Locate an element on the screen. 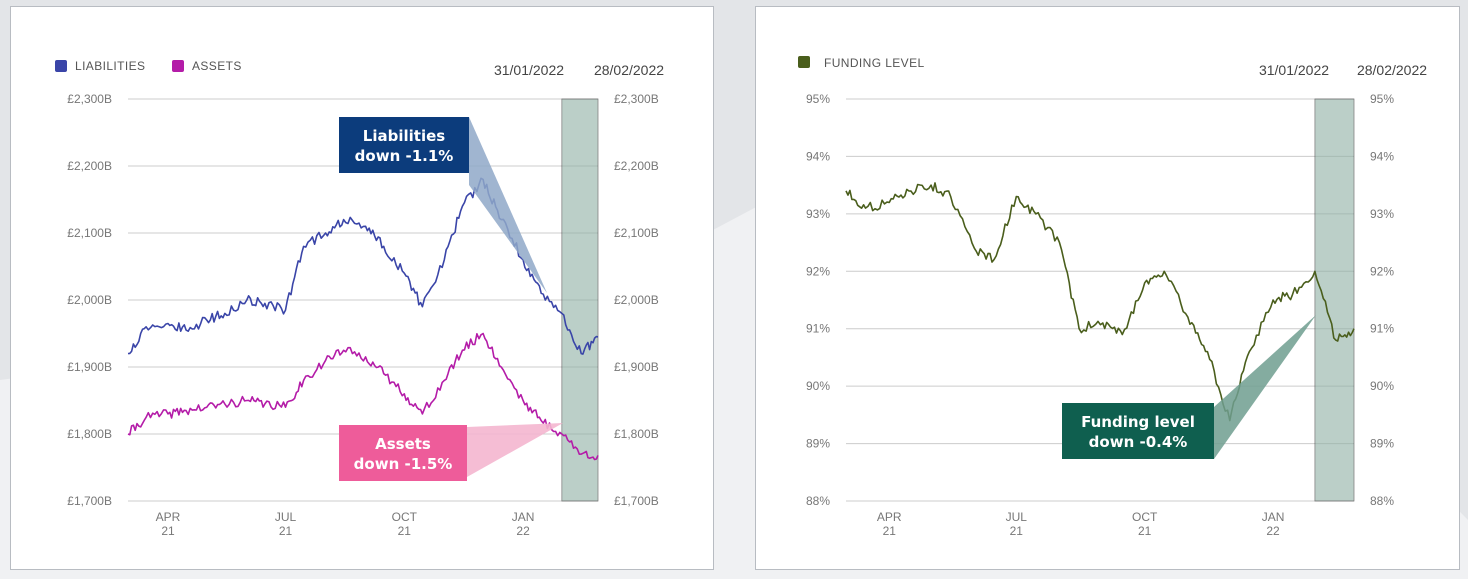  callout-funding-line2: down -0.4% is located at coordinates (1138, 442).